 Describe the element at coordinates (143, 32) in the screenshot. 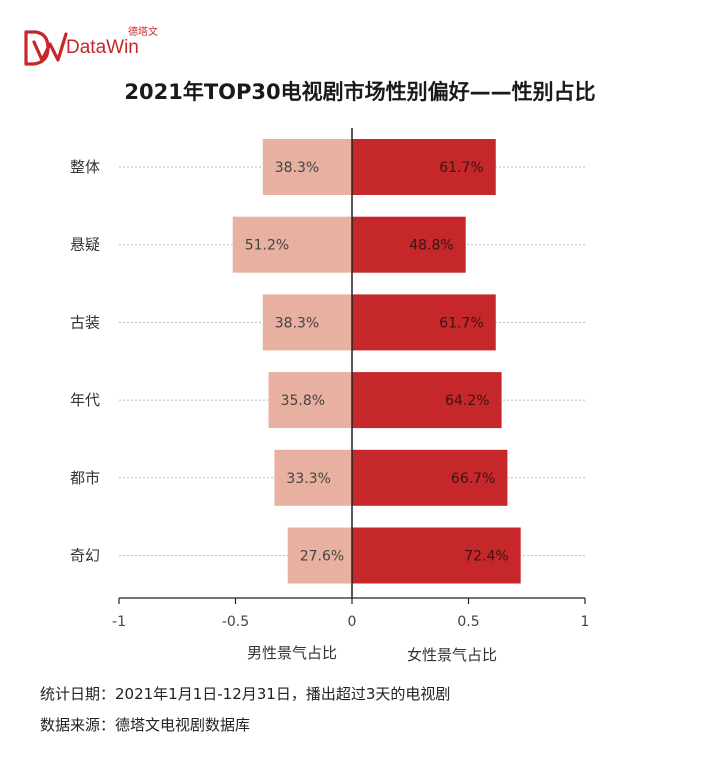

I see `brand-name-cn: 德塔文` at that location.